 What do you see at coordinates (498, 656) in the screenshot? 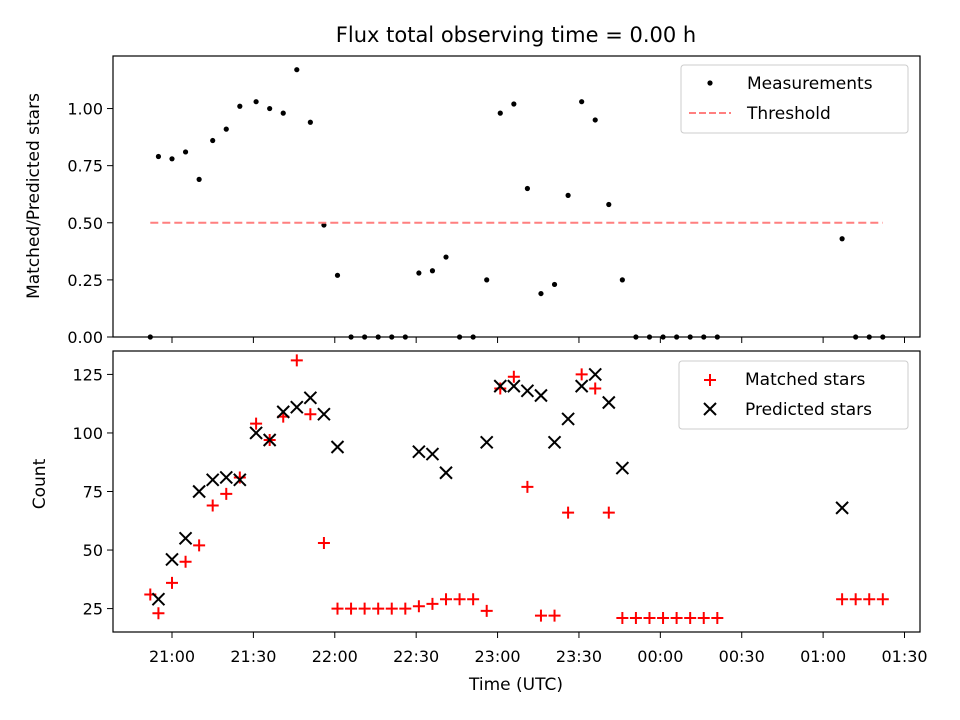
I see `x-tick-label: 23:00` at bounding box center [498, 656].